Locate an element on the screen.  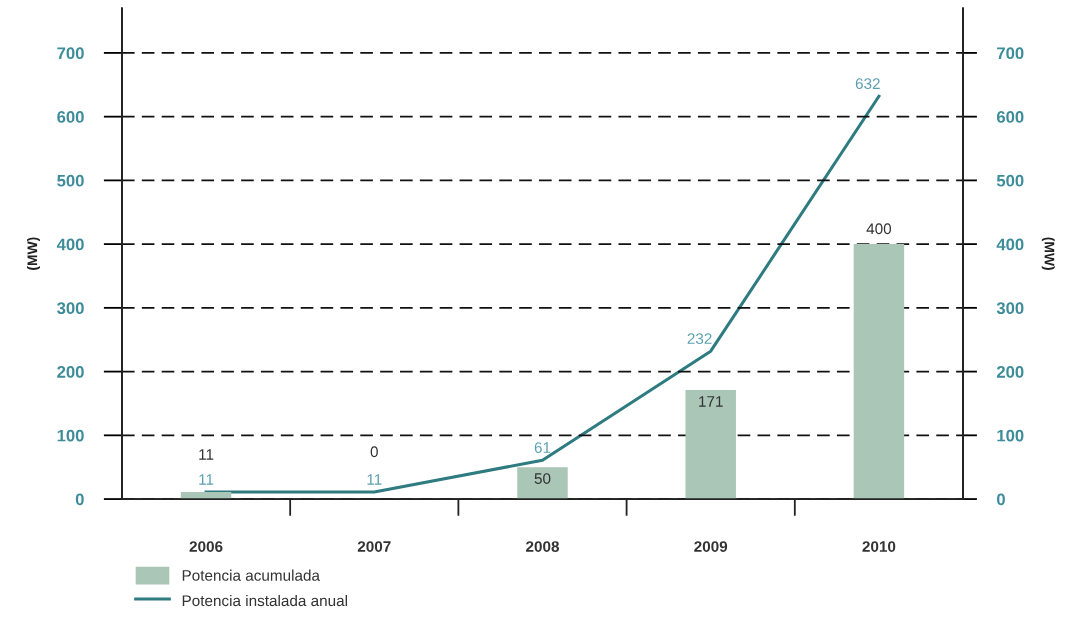
y2-tick-label: 0 is located at coordinates (1001, 499).